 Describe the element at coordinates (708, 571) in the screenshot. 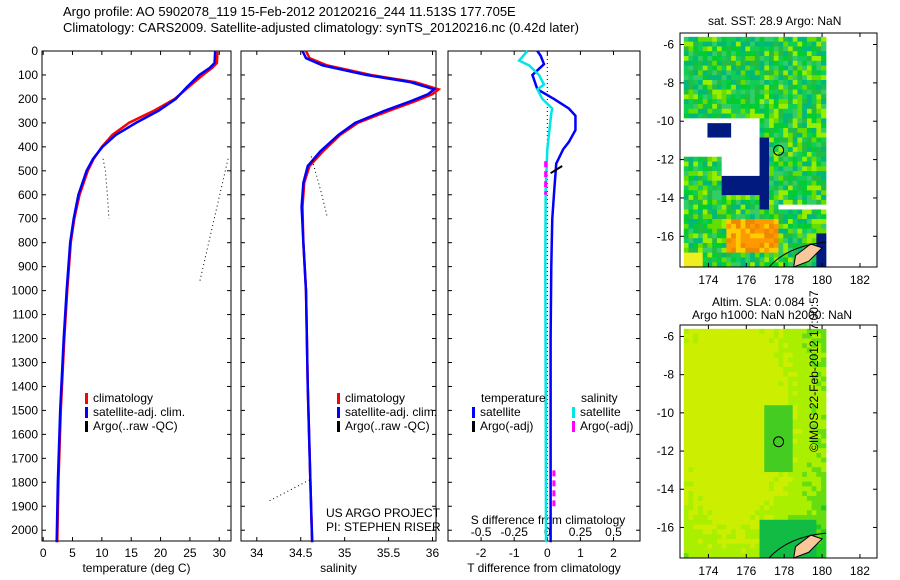

I see `longitude-tick-label: 174` at that location.